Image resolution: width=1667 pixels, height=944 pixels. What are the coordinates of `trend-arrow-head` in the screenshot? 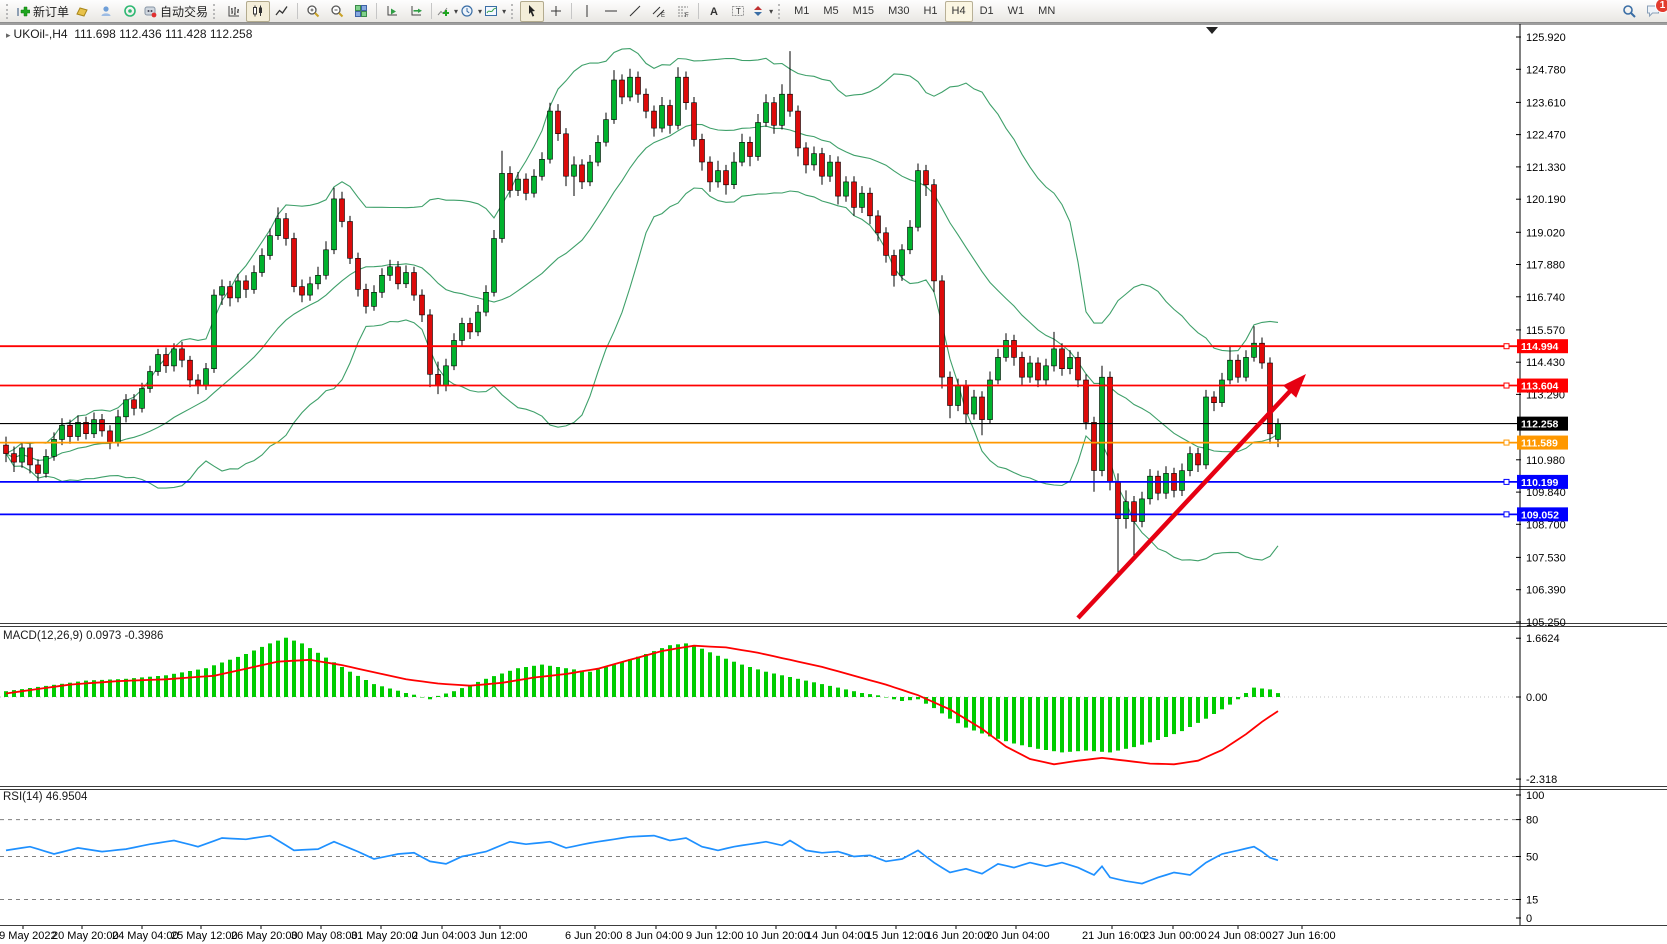 It's located at (1294, 386).